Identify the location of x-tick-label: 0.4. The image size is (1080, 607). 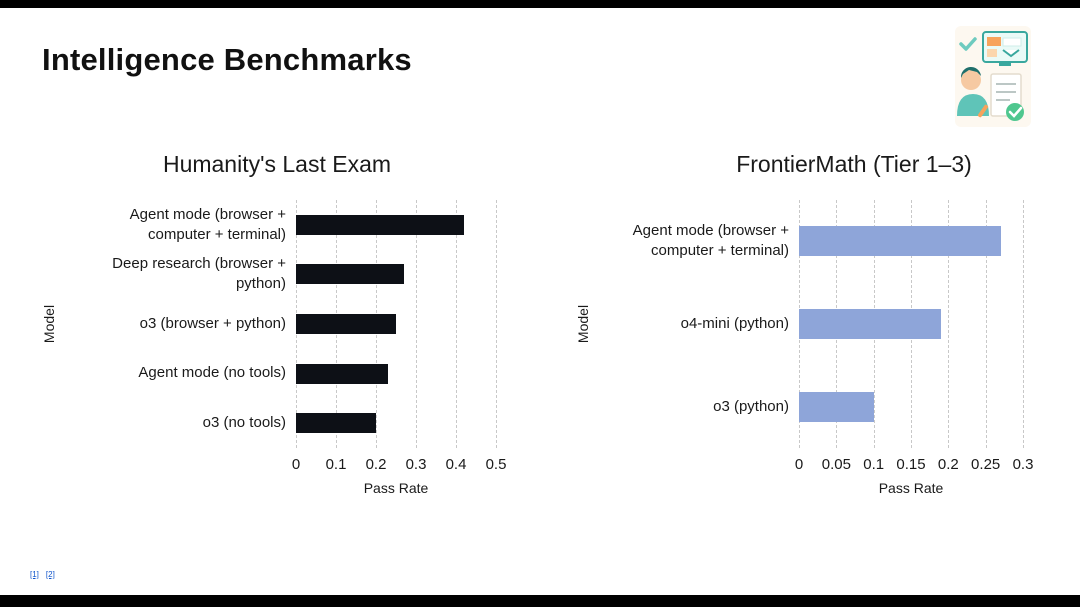
(456, 464).